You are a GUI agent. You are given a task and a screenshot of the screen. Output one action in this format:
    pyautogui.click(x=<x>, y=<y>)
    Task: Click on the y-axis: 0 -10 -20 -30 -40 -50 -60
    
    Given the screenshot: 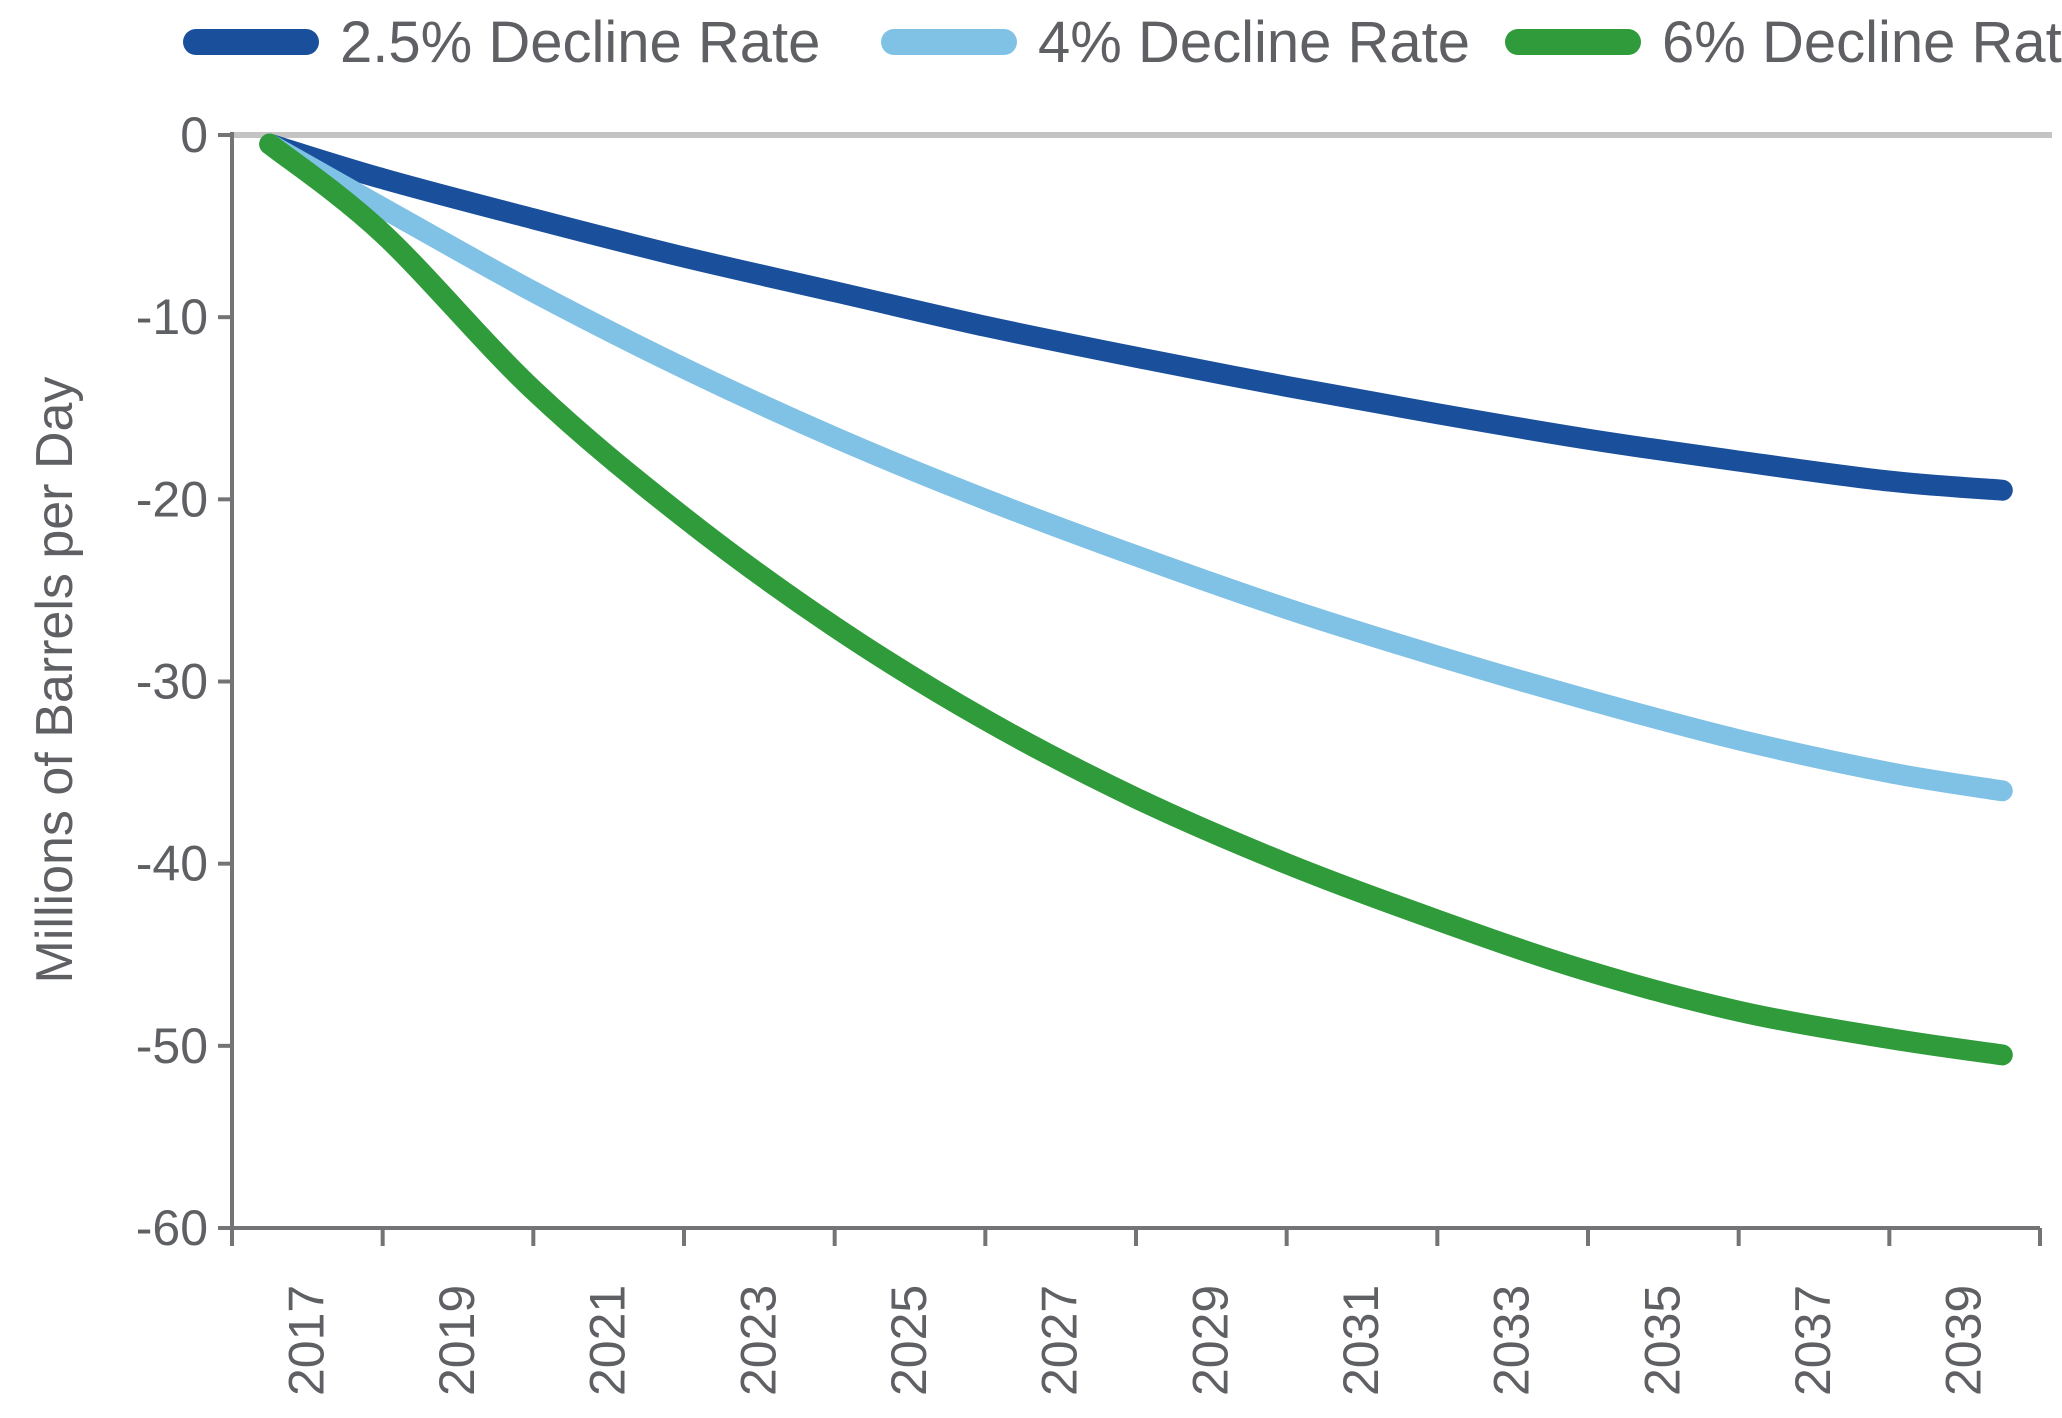 What is the action you would take?
    pyautogui.click(x=185, y=681)
    